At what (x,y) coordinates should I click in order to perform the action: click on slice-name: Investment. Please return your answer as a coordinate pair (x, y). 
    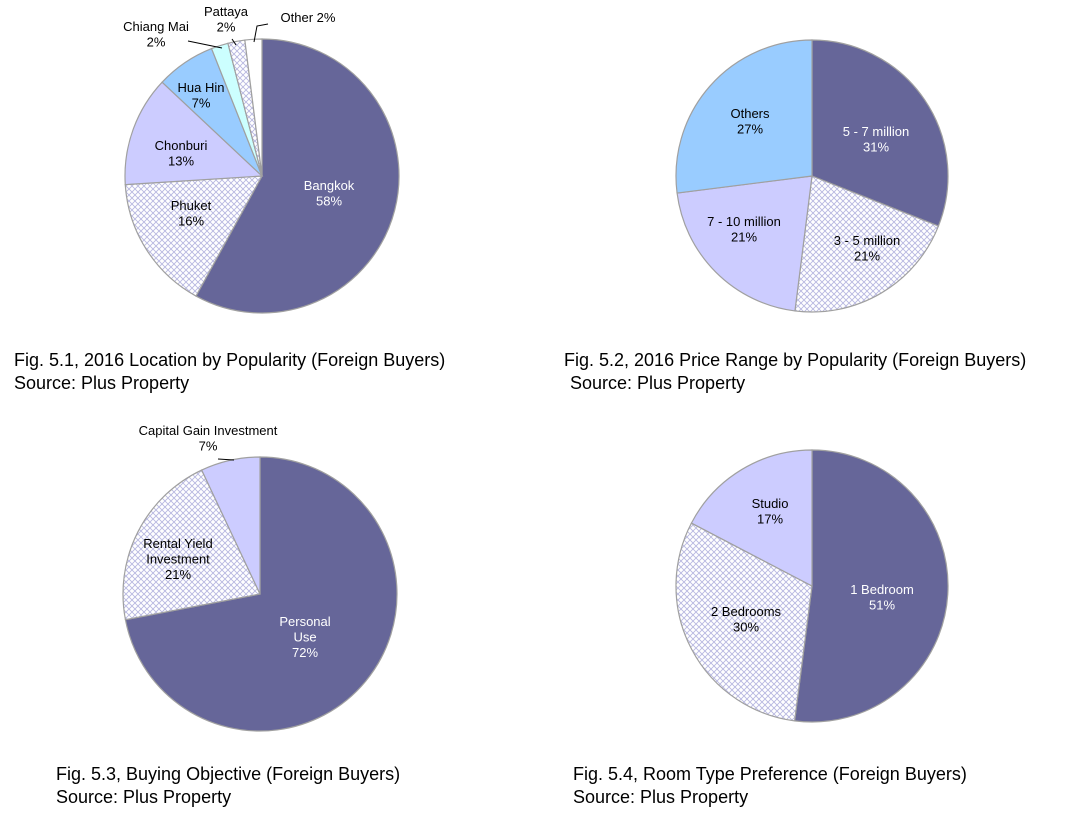
    Looking at the image, I should click on (178, 559).